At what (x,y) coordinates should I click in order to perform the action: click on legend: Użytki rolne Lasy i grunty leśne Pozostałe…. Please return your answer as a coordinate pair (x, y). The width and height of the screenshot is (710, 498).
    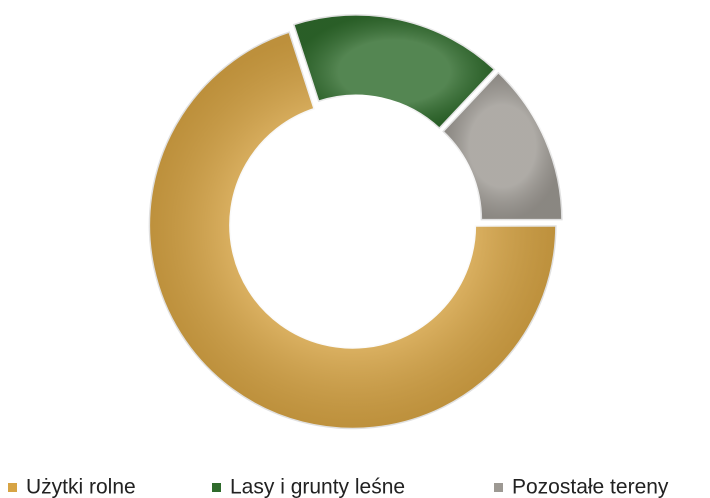
    Looking at the image, I should click on (338, 487).